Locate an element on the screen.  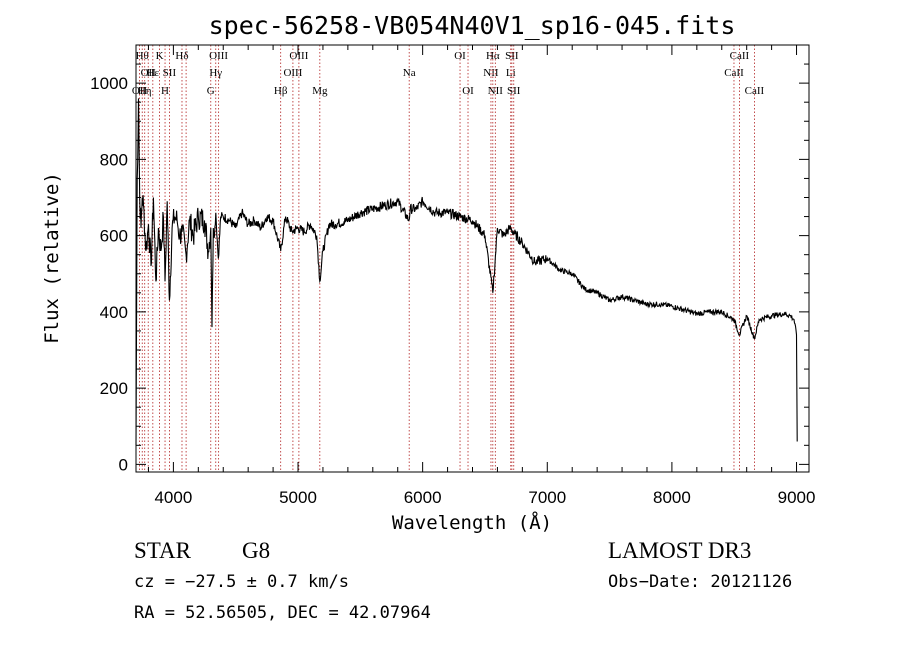
line-label-4: Hε is located at coordinates (153, 73).